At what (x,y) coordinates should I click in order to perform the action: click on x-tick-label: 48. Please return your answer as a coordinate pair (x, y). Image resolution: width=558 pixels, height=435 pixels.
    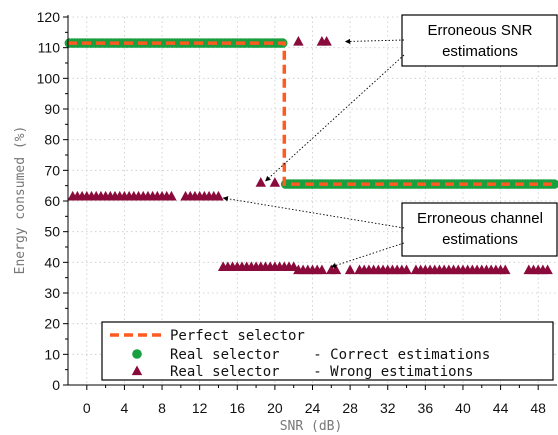
    Looking at the image, I should click on (538, 408).